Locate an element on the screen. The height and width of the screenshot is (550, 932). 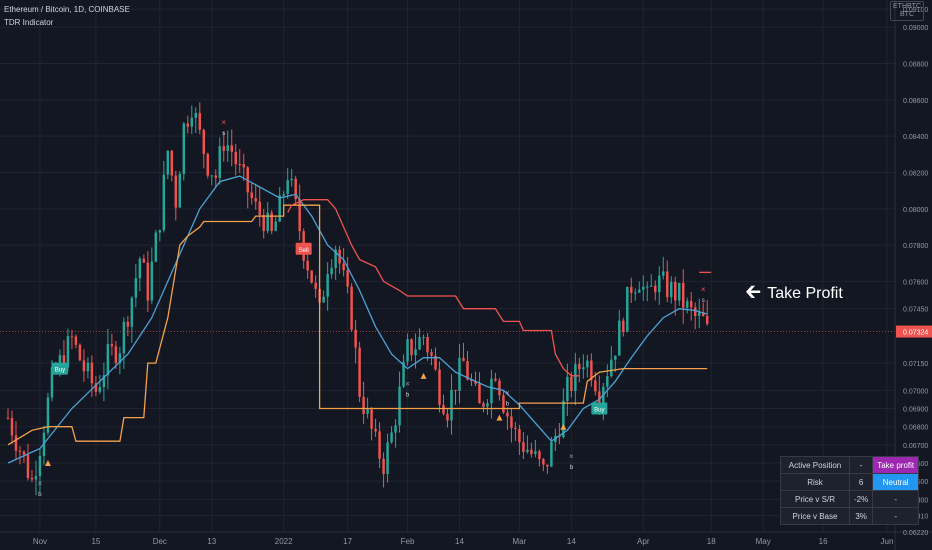
x-tick-label: 17 is located at coordinates (347, 541).